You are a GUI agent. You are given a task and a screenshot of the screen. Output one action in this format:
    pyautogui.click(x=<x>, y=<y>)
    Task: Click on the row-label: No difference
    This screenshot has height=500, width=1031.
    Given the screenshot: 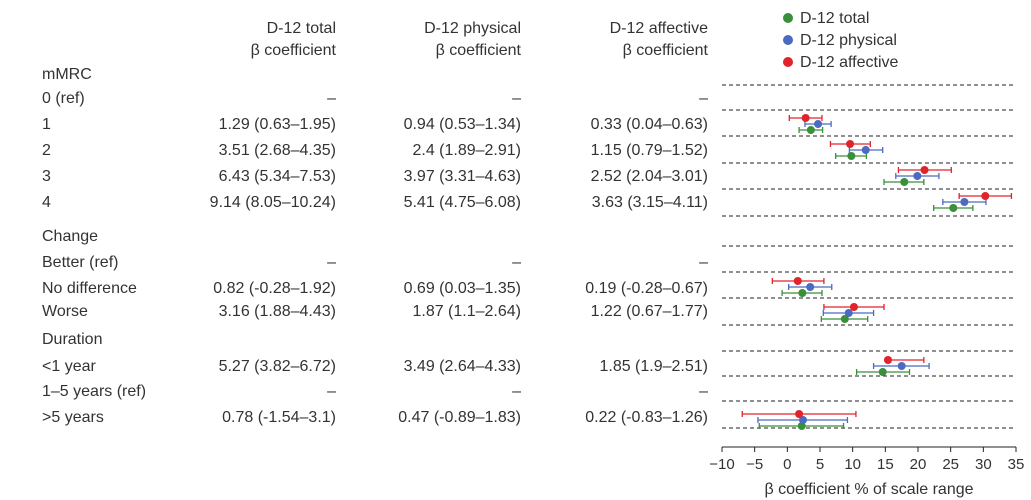 What is the action you would take?
    pyautogui.click(x=89, y=288)
    